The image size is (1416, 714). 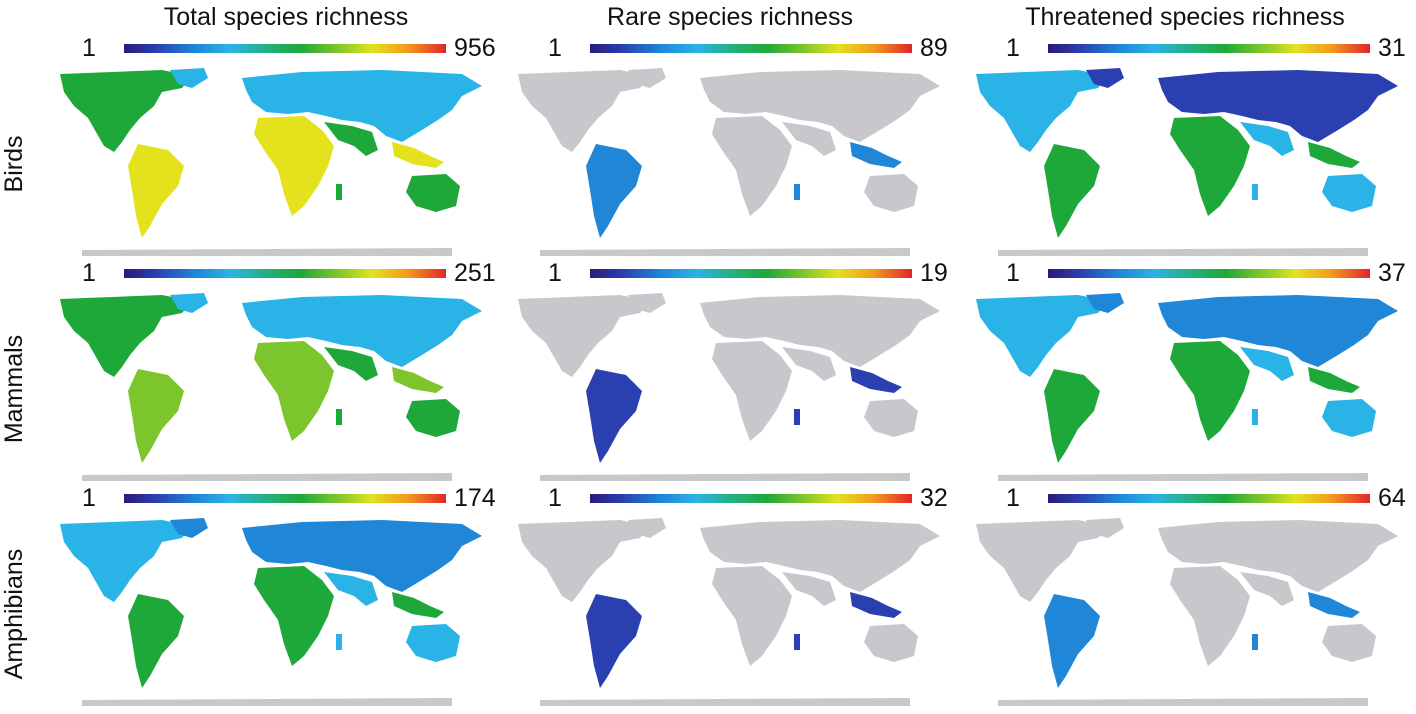 I want to click on legend-max: 956, so click(x=475, y=48).